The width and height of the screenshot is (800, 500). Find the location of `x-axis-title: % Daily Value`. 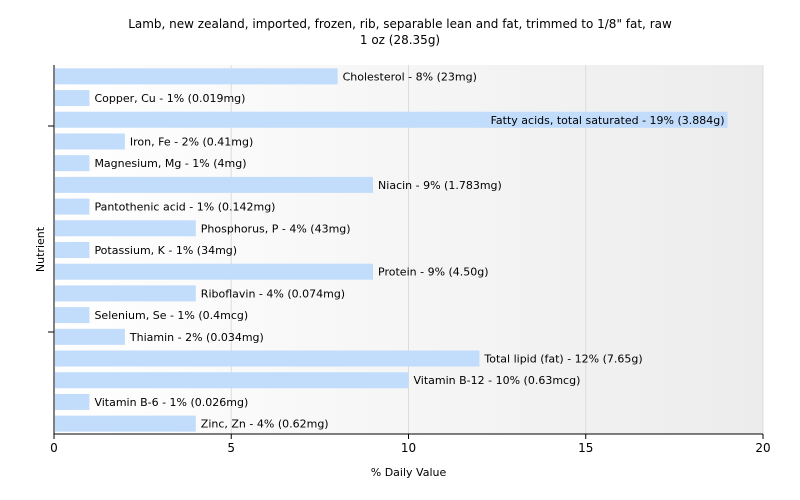

x-axis-title: % Daily Value is located at coordinates (409, 472).